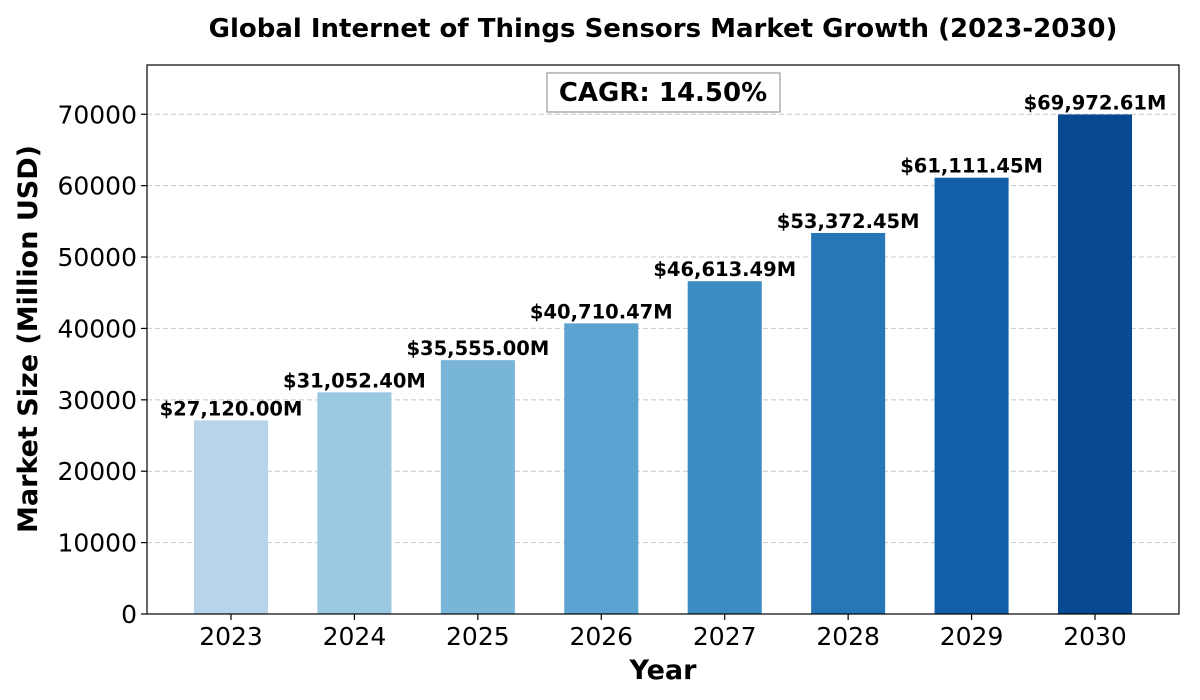 The height and width of the screenshot is (700, 1200). Describe the element at coordinates (102, 364) in the screenshot. I see `y-axis-ticks: 0 10000 20000 30000 40000 50000 60000 70000` at that location.